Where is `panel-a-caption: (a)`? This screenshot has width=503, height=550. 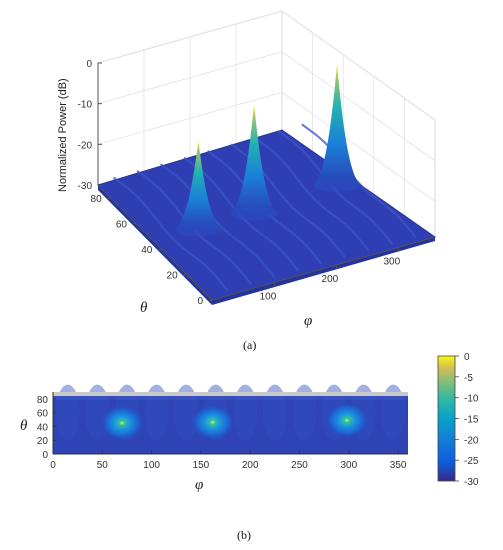 panel-a-caption: (a) is located at coordinates (249, 345).